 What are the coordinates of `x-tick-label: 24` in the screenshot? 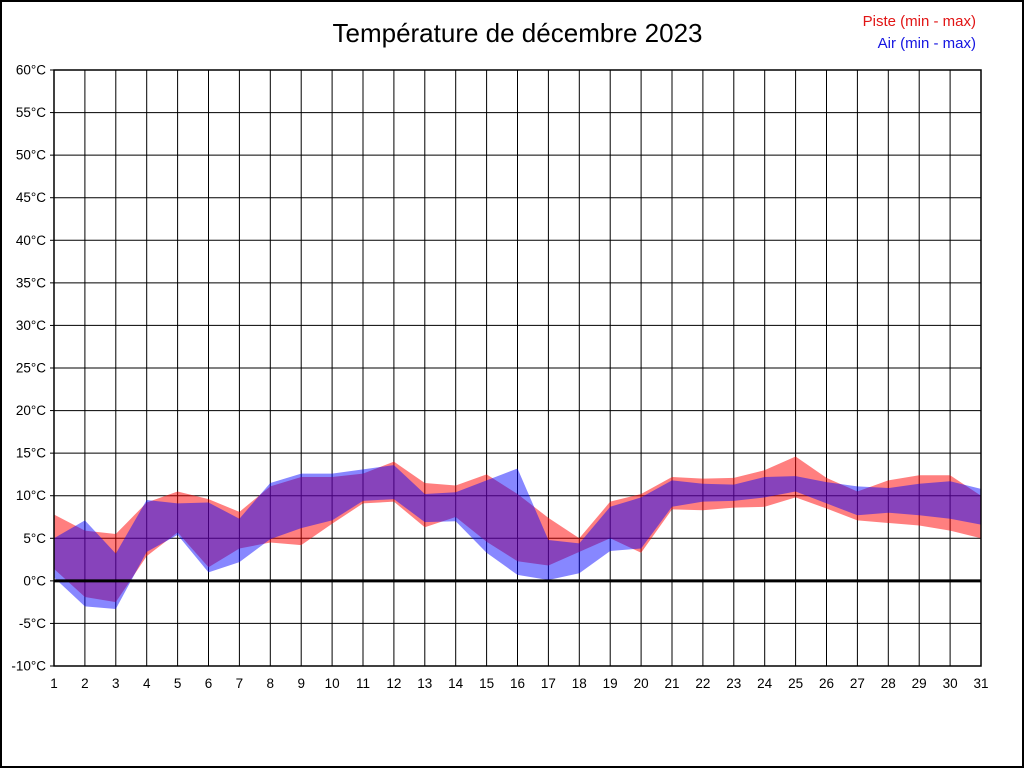 It's located at (765, 683).